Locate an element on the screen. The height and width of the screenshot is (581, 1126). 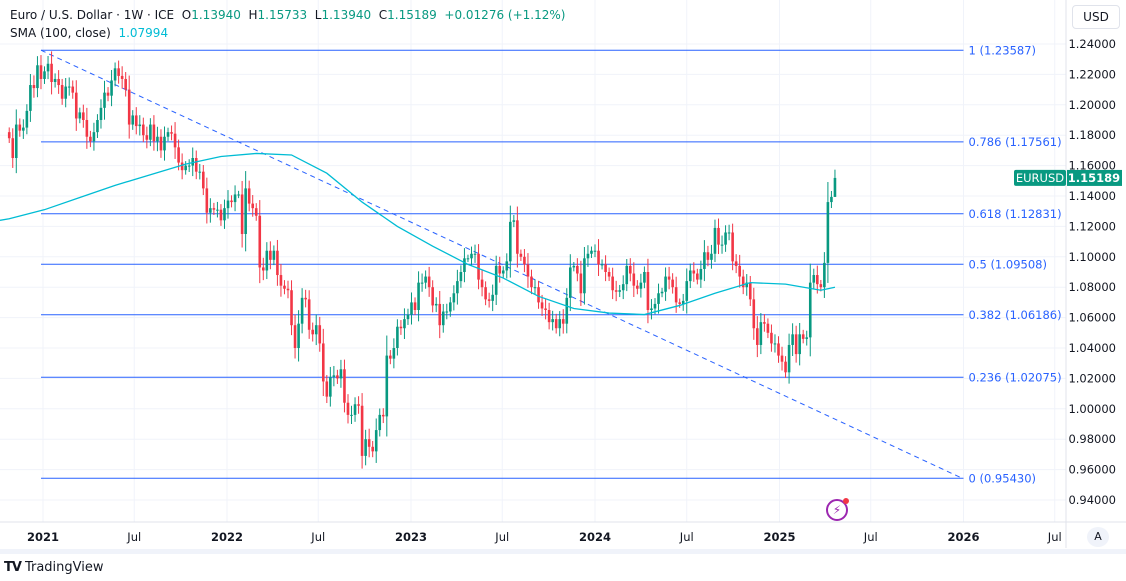
tradingview-logo: TV TradingView is located at coordinates (53, 567).